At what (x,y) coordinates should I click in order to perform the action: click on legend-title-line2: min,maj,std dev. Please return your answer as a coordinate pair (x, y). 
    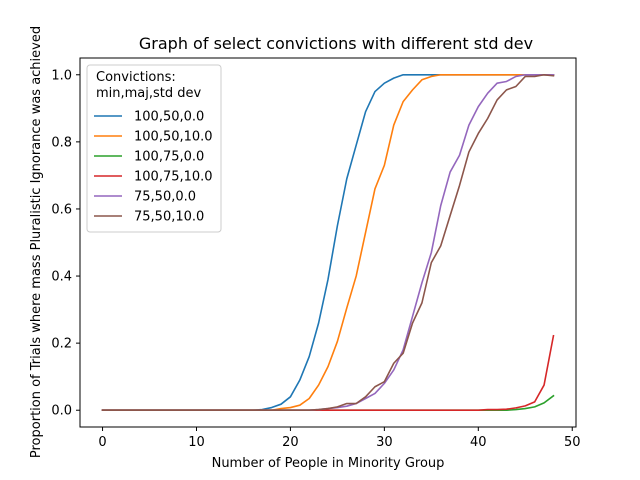
    Looking at the image, I should click on (149, 93).